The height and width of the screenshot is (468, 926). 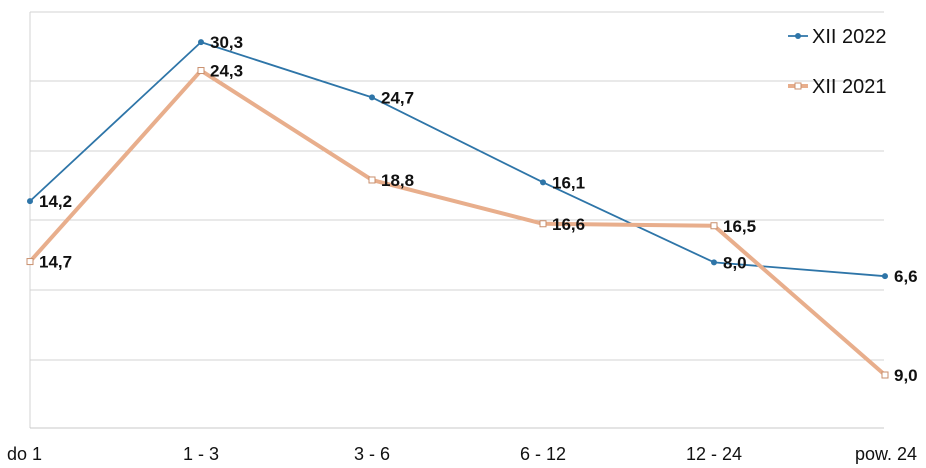 What do you see at coordinates (55, 201) in the screenshot?
I see `data-label: 14,2` at bounding box center [55, 201].